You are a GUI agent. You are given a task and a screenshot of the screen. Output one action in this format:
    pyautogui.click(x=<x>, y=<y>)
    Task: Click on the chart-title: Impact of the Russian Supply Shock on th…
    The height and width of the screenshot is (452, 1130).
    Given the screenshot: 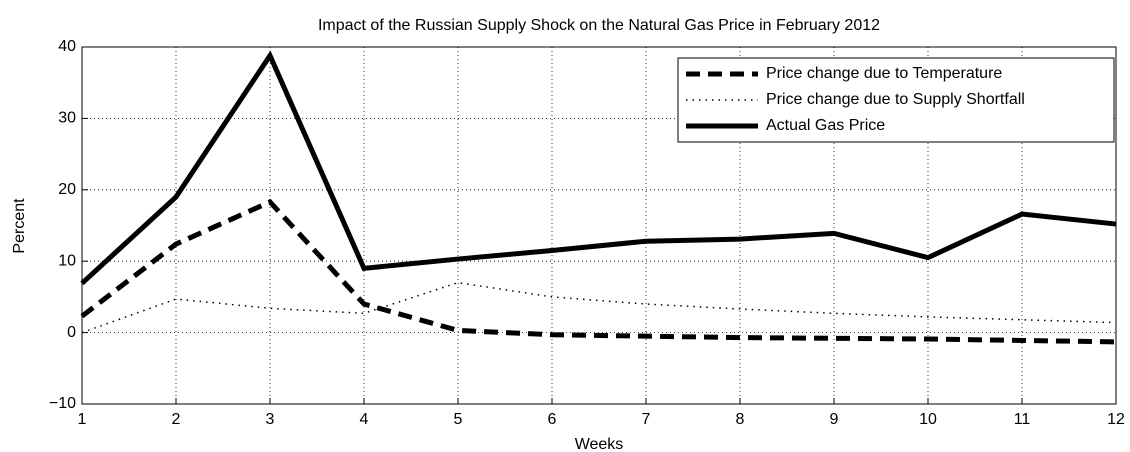 What is the action you would take?
    pyautogui.click(x=599, y=25)
    